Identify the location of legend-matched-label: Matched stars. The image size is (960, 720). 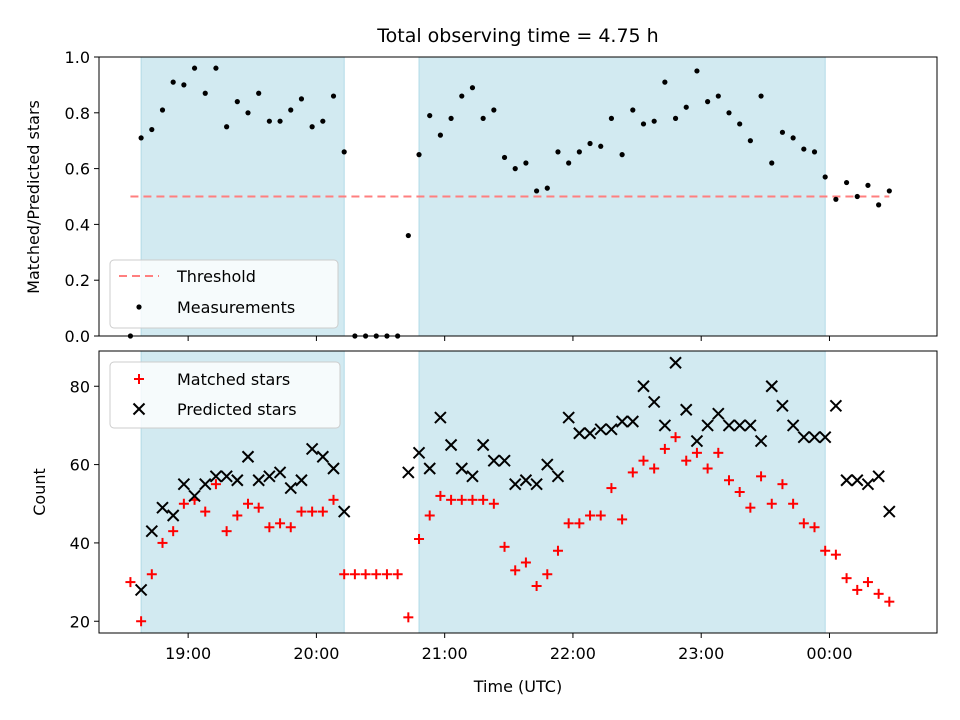
(233, 379).